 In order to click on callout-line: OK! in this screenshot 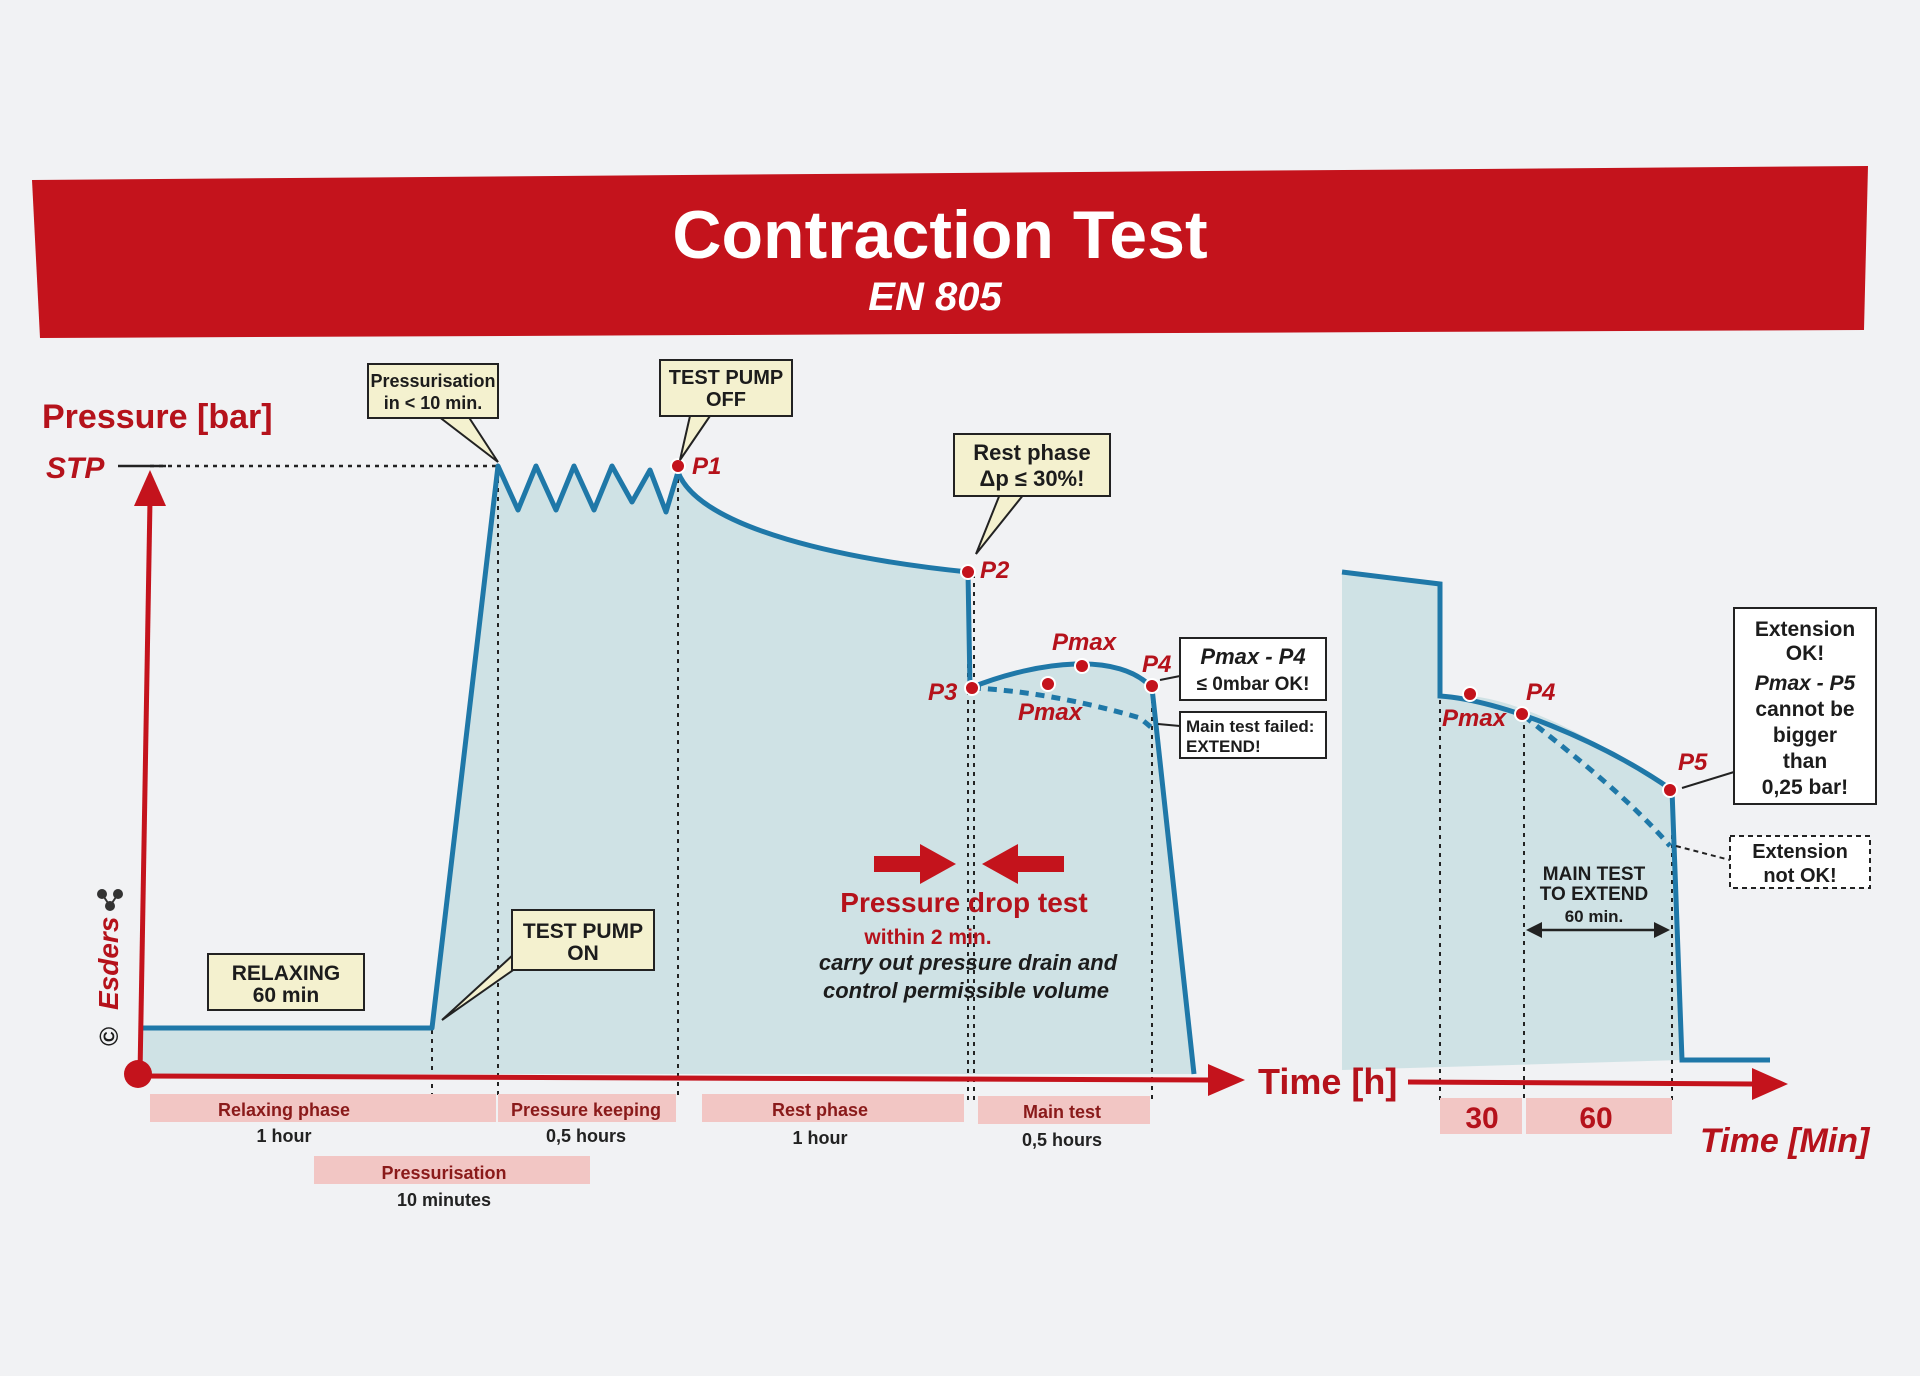, I will do `click(1805, 653)`.